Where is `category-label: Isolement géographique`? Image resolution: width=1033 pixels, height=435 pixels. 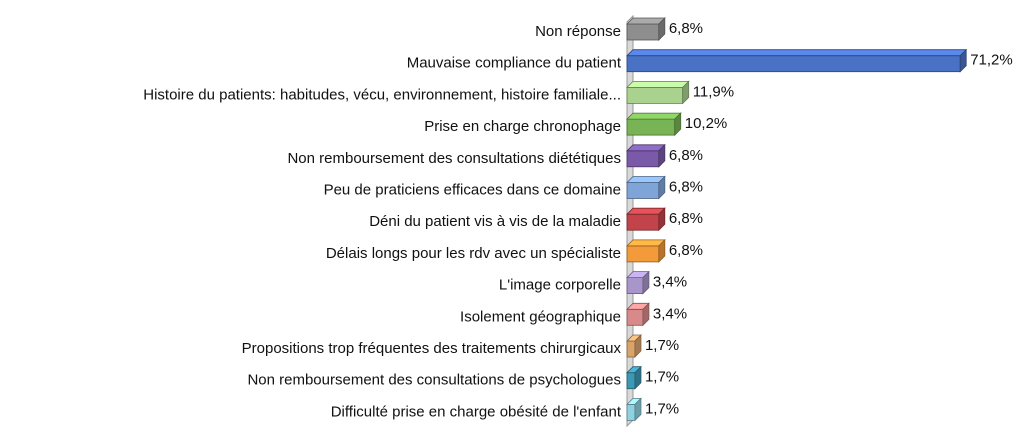
category-label: Isolement géographique is located at coordinates (540, 316).